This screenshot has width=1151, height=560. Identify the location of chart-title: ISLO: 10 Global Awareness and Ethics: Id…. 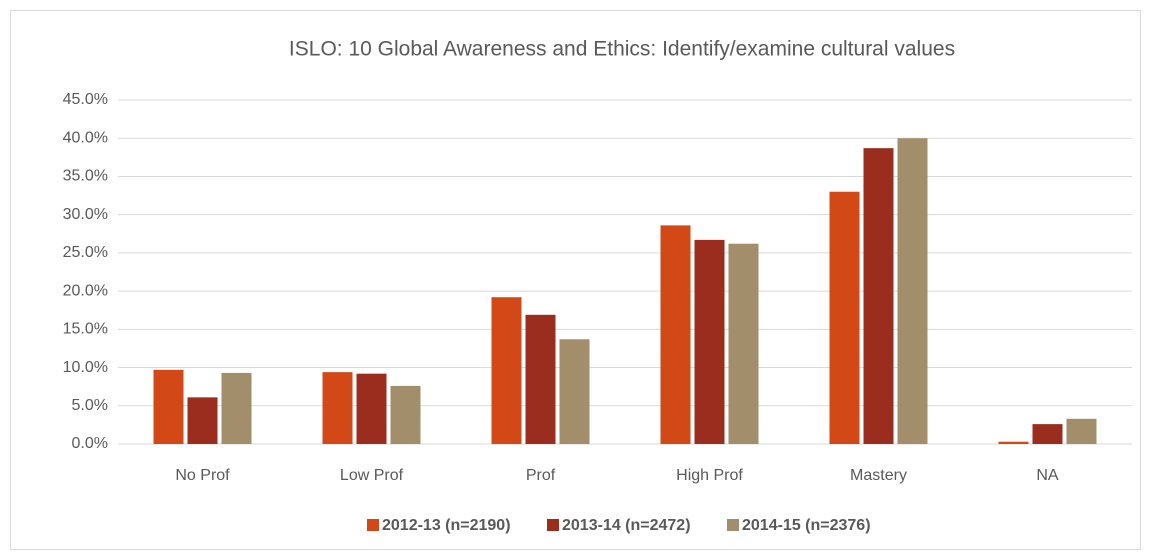
(622, 49).